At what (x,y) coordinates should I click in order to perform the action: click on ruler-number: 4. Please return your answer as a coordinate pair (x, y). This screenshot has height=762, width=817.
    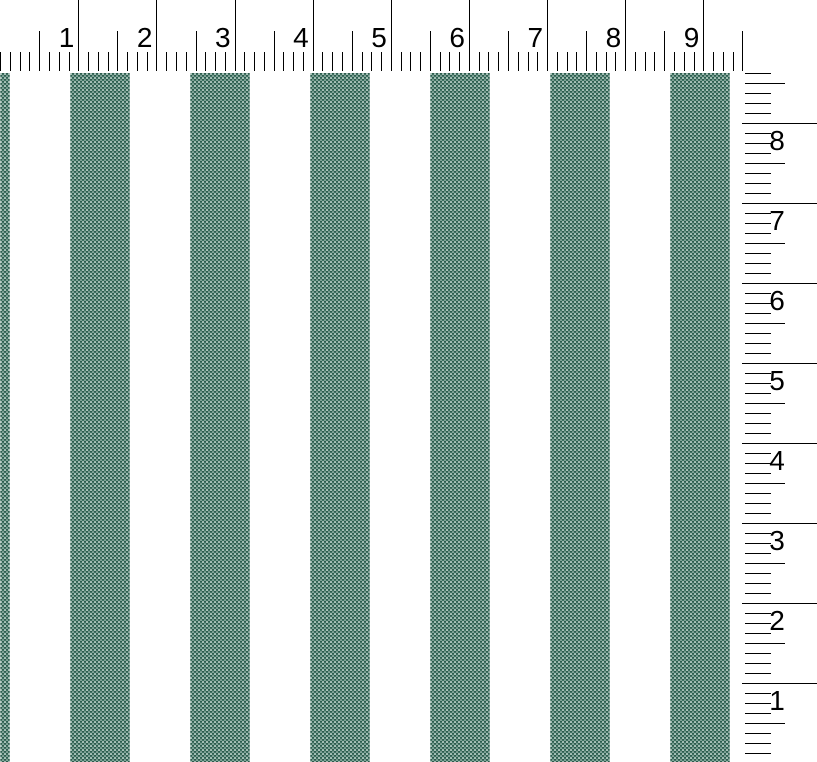
    Looking at the image, I should click on (301, 37).